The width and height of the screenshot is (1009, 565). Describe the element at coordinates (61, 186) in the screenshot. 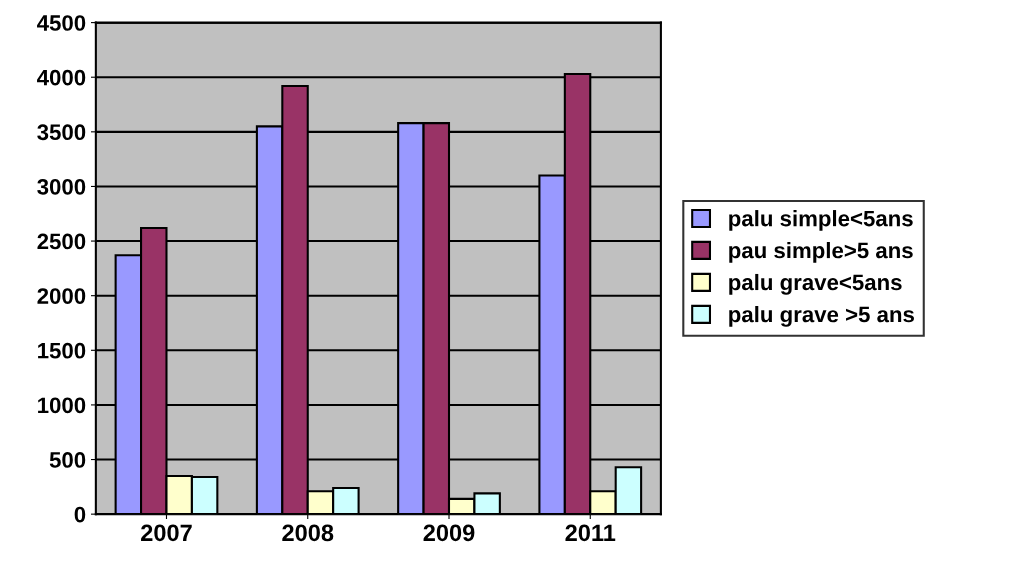

I see `y-tick-label: 3000` at that location.